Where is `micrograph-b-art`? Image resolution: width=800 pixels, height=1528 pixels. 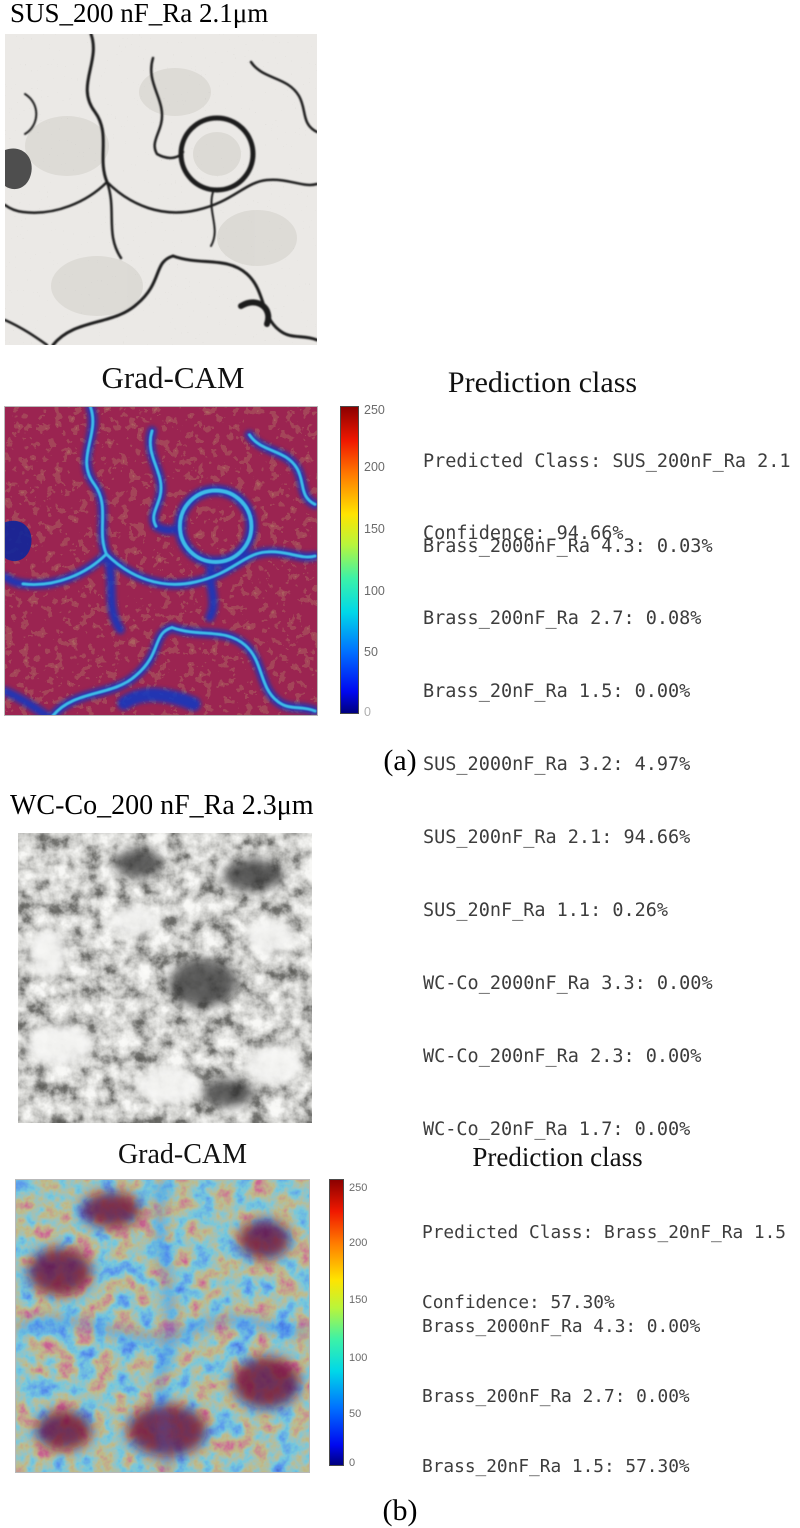 micrograph-b-art is located at coordinates (165, 978).